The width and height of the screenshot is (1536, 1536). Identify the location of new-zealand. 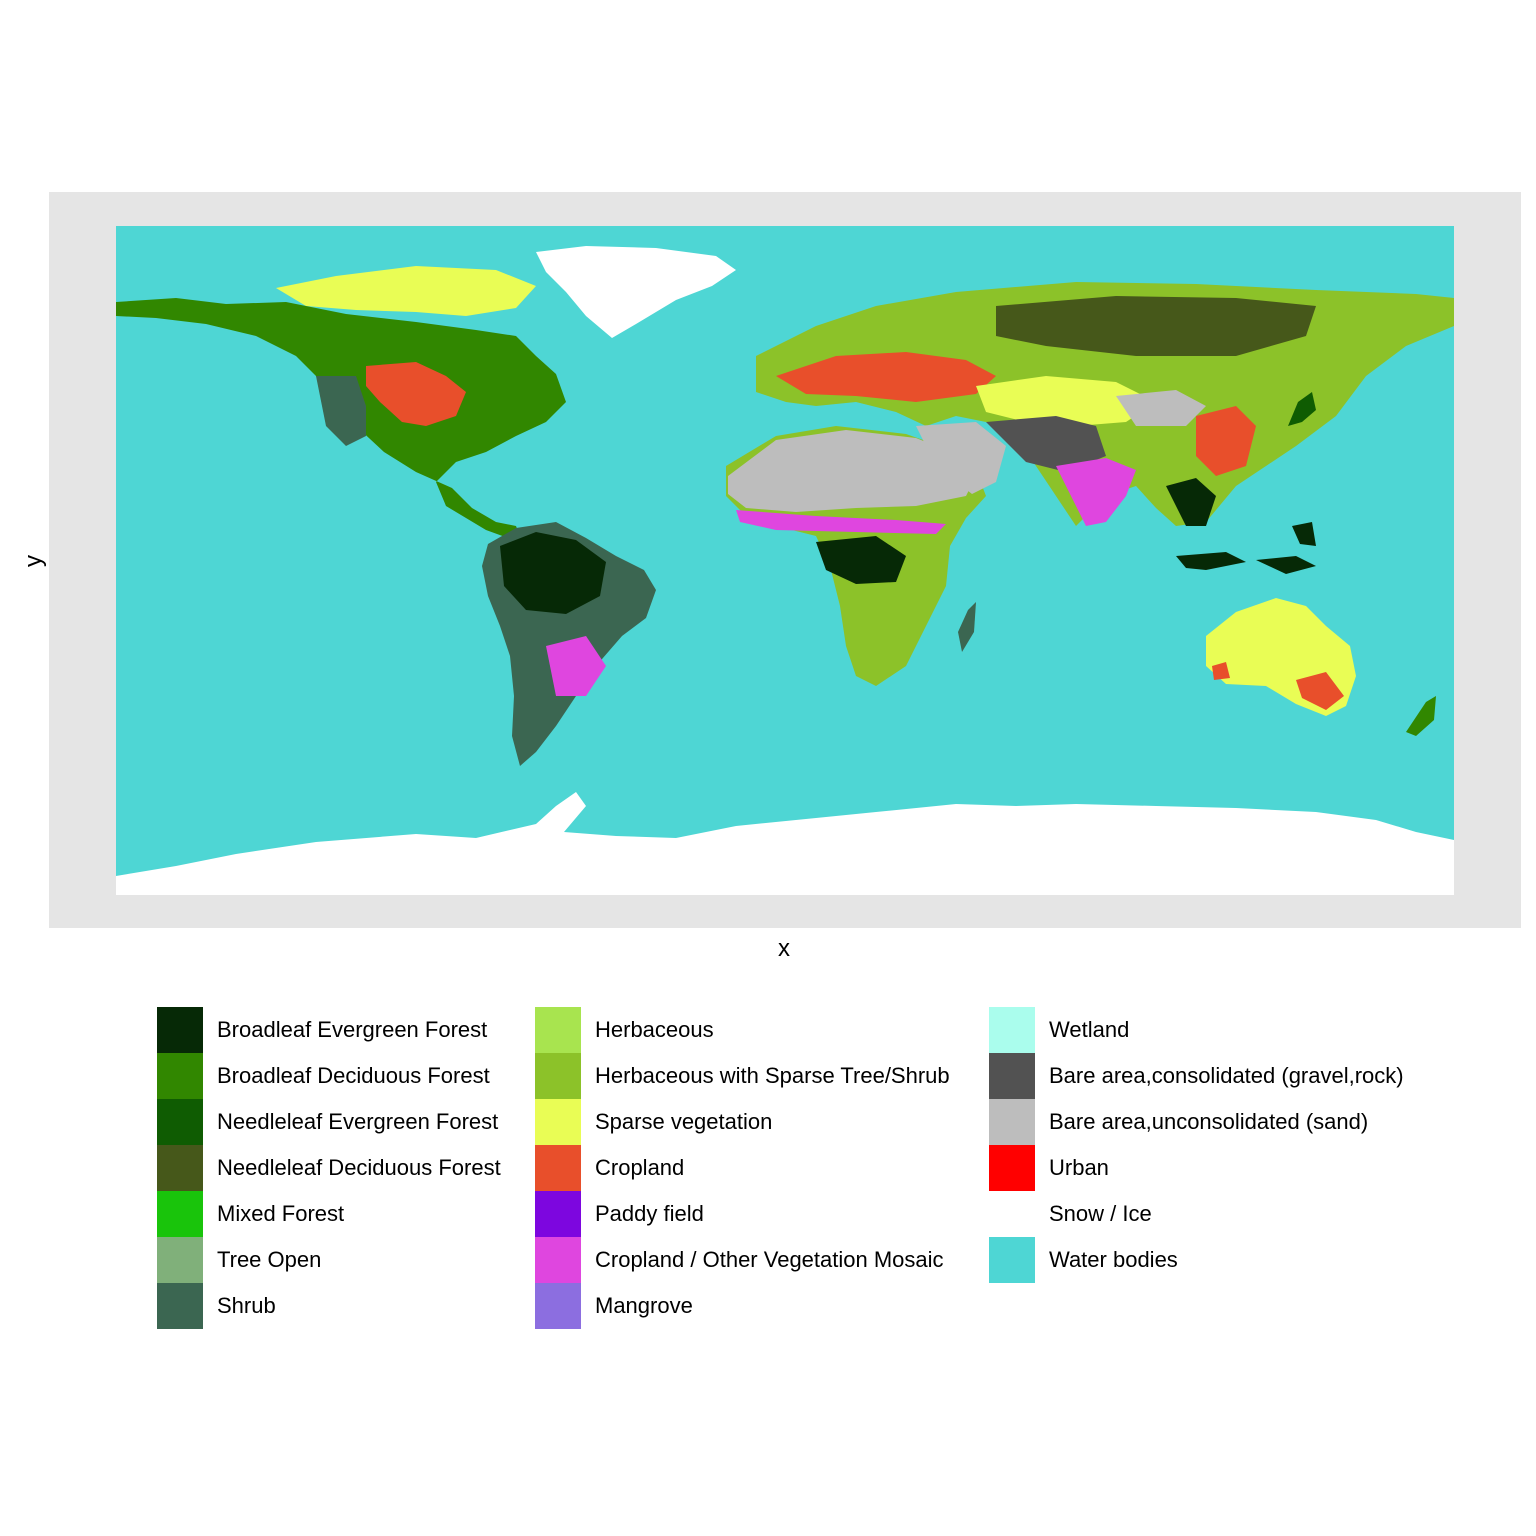
(1421, 716).